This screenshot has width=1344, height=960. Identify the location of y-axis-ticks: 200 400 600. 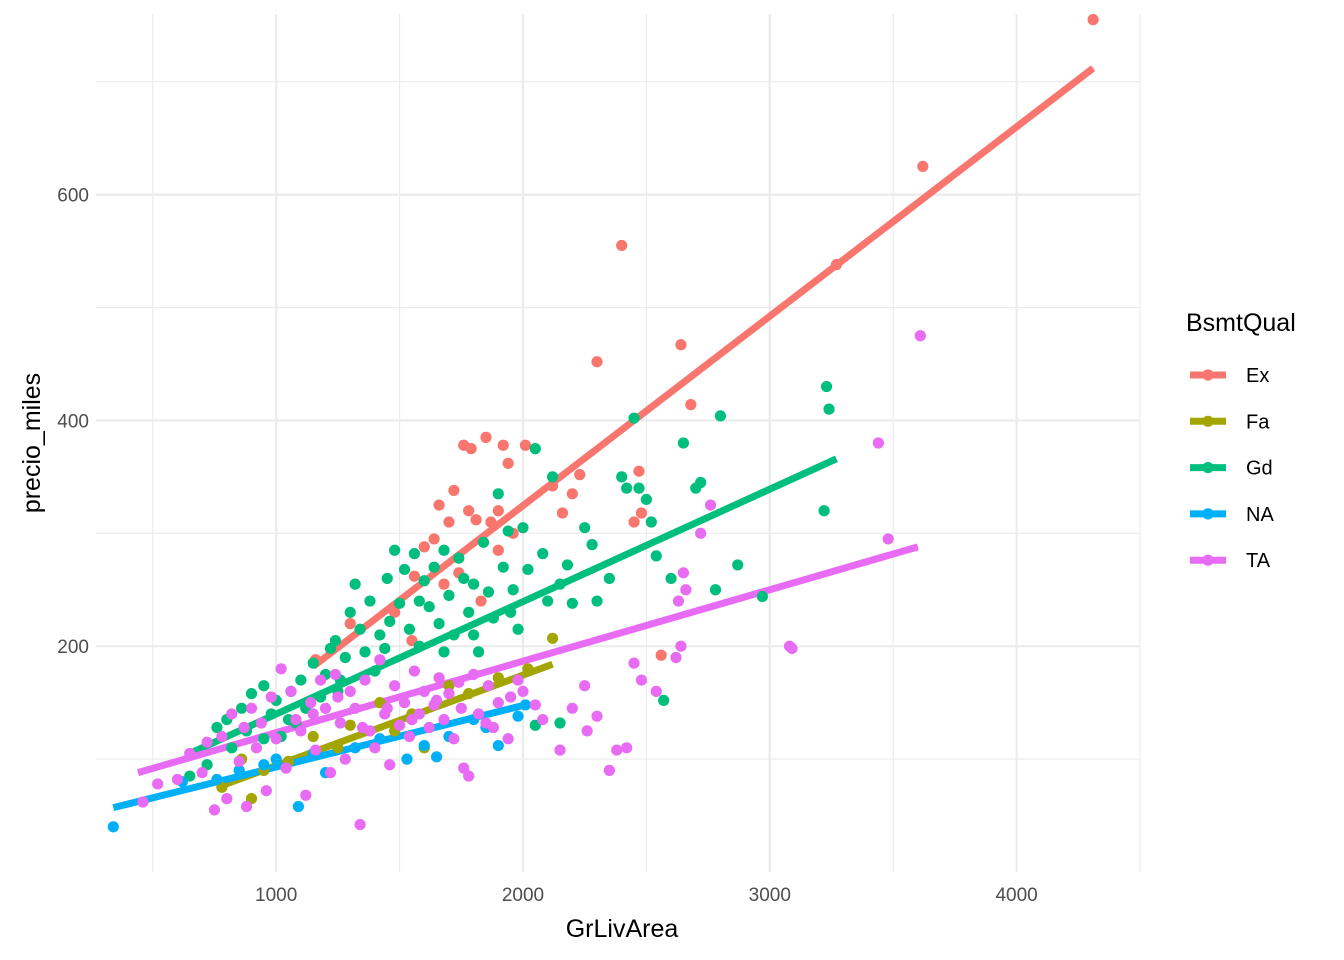
(73, 422).